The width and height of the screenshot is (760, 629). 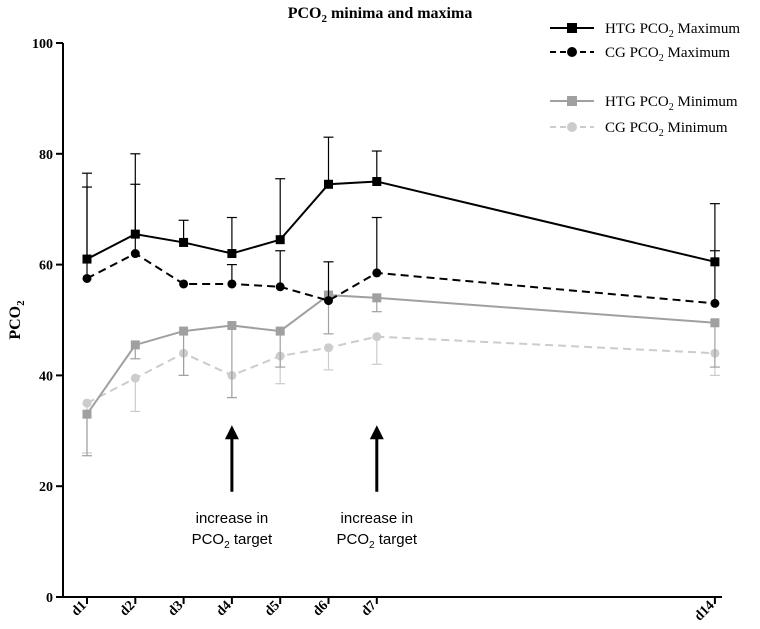 I want to click on series-1-point-d7, so click(x=377, y=273).